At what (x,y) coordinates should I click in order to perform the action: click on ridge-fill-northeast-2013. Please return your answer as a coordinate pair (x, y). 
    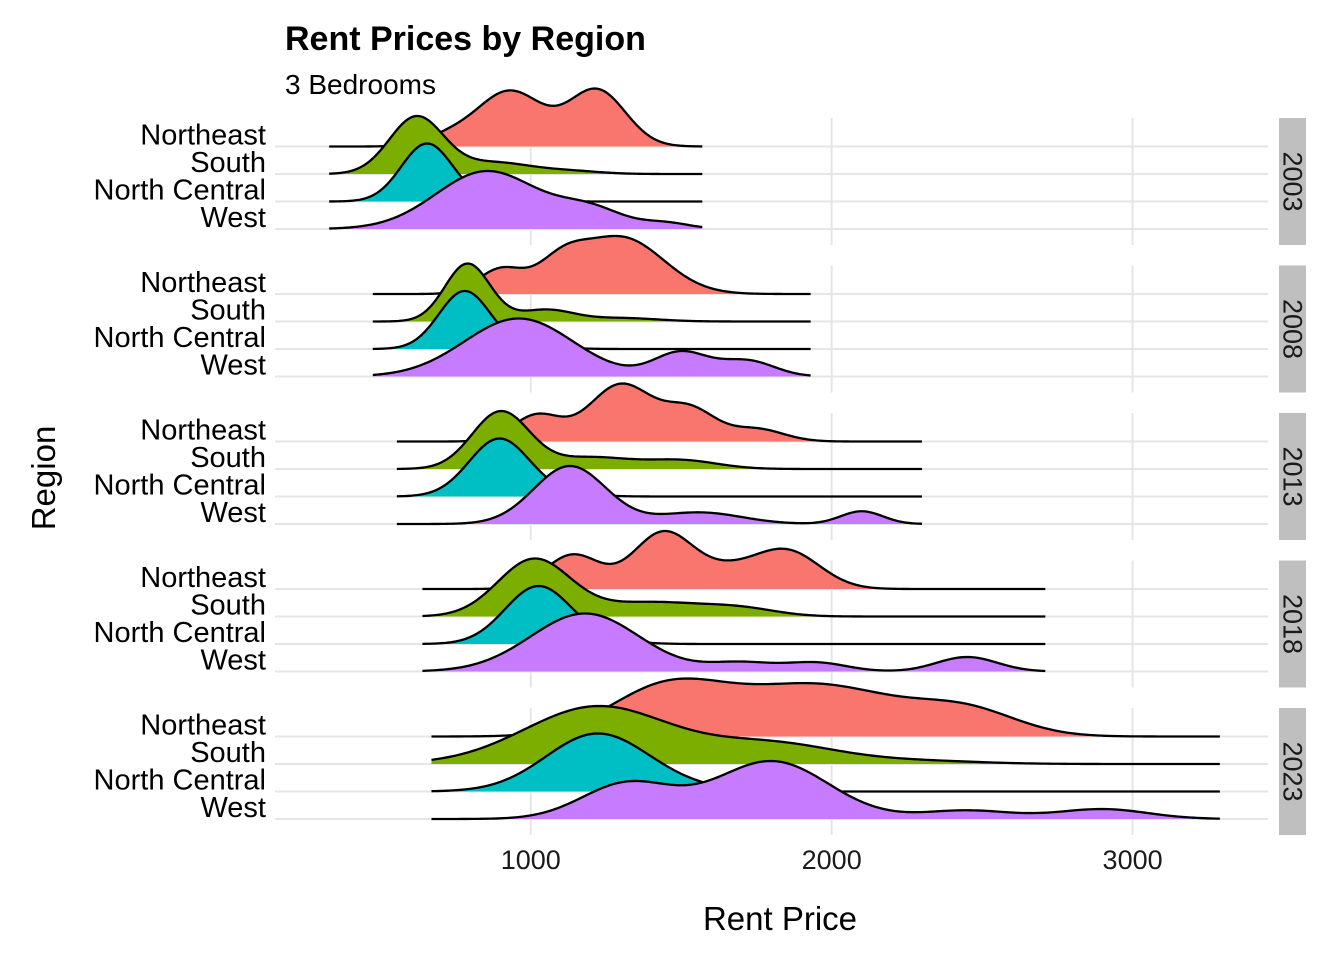
    Looking at the image, I should click on (659, 412).